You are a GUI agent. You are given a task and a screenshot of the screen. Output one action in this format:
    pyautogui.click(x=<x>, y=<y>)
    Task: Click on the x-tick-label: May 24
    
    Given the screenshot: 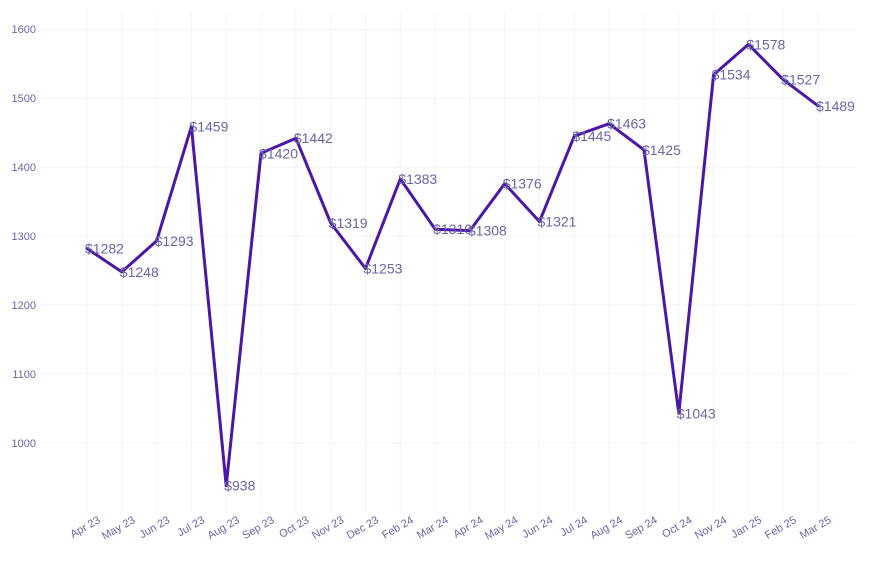 What is the action you would take?
    pyautogui.click(x=501, y=528)
    